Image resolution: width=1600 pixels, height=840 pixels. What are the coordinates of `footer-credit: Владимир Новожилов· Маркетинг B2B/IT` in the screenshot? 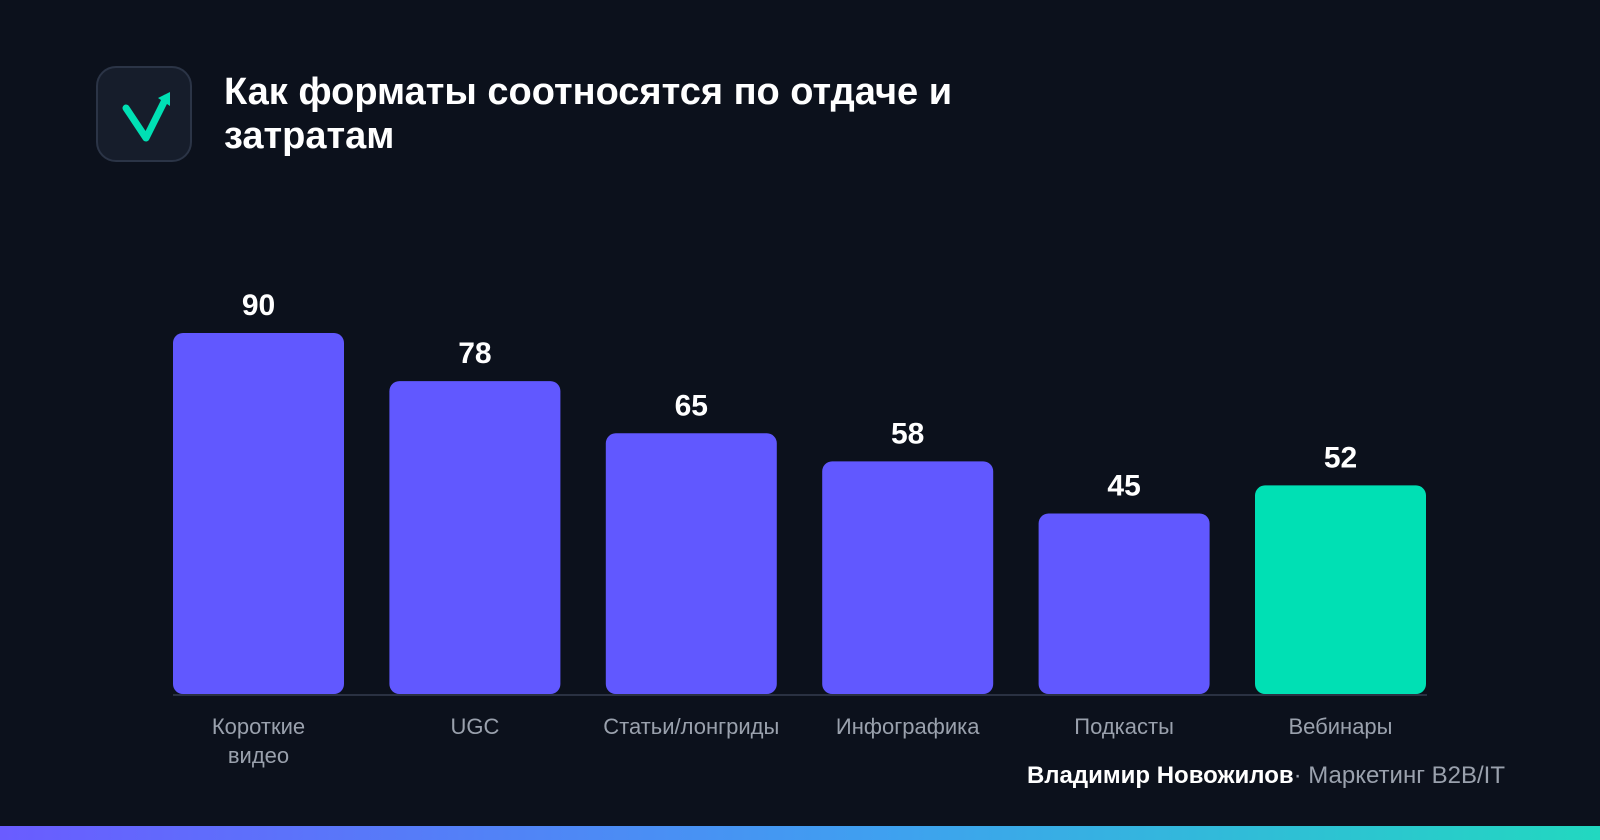 It's located at (1266, 776).